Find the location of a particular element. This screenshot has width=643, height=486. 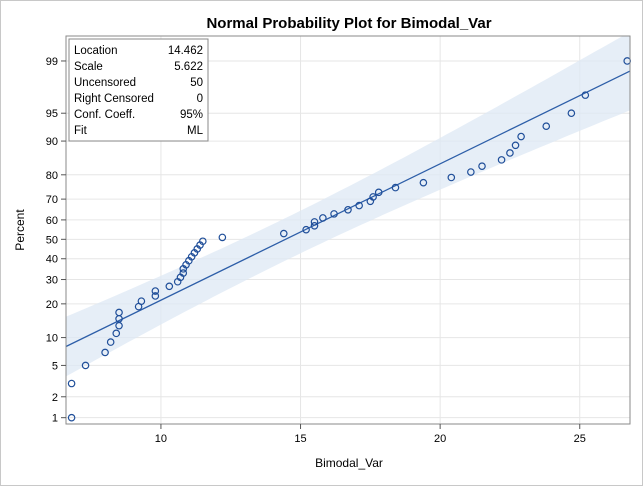

x-axis-label: Bimodal_Var is located at coordinates (349, 463).